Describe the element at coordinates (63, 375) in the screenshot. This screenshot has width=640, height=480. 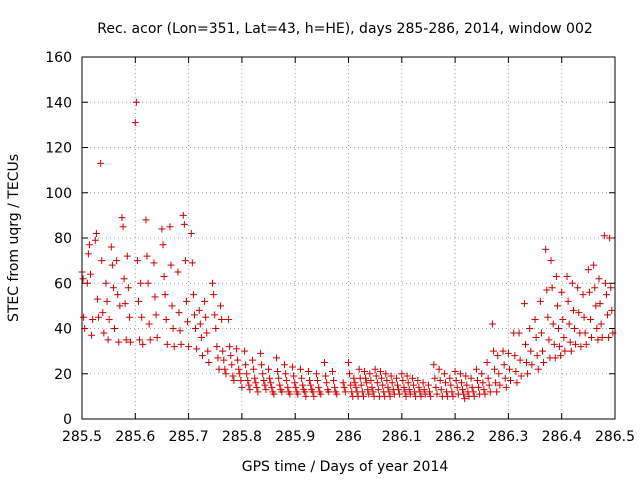
I see `y-tick-label: 20` at that location.